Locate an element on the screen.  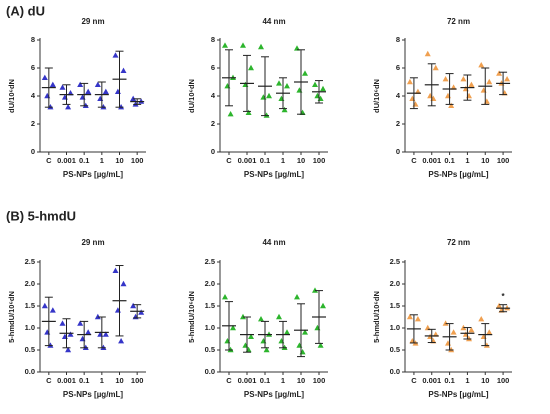
panel-title: 44 nm is located at coordinates (273, 21).